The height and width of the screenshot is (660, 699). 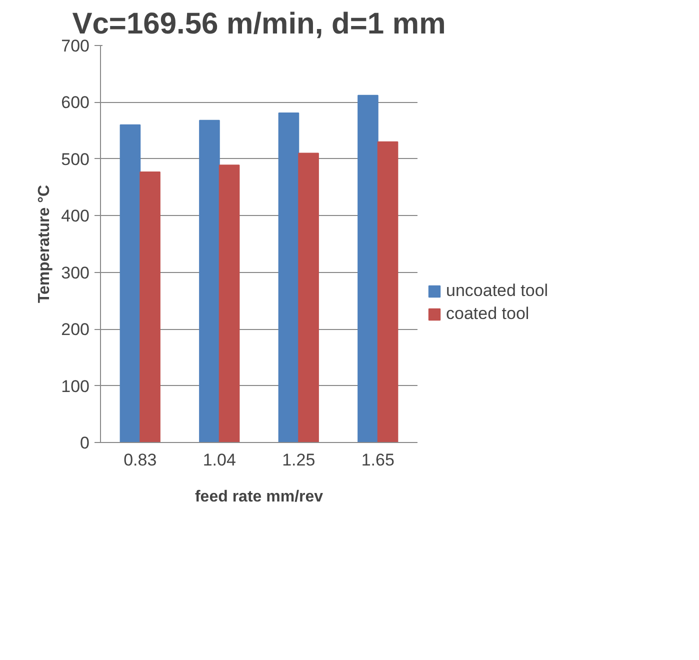 I want to click on y-tick-label: 0, so click(x=85, y=443).